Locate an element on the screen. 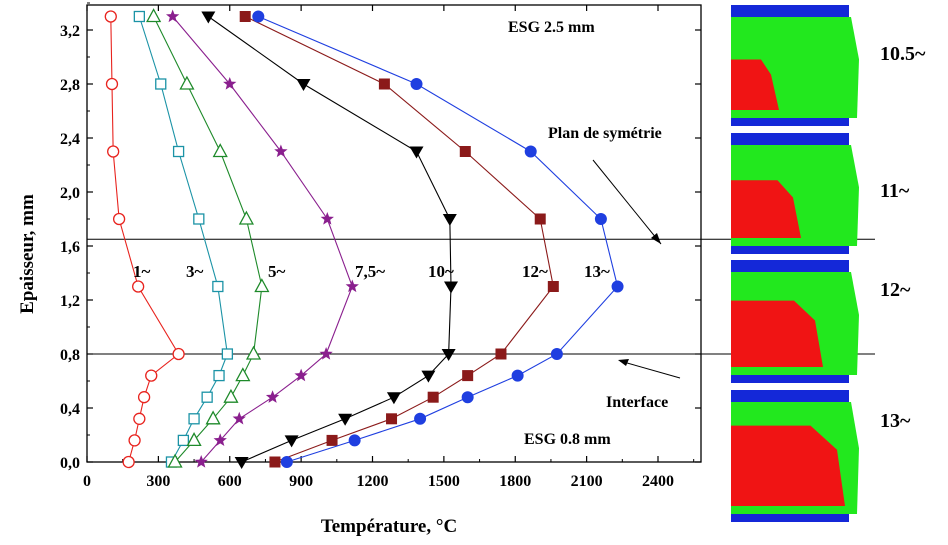  y-tick-label: 0,8 is located at coordinates (70, 355).